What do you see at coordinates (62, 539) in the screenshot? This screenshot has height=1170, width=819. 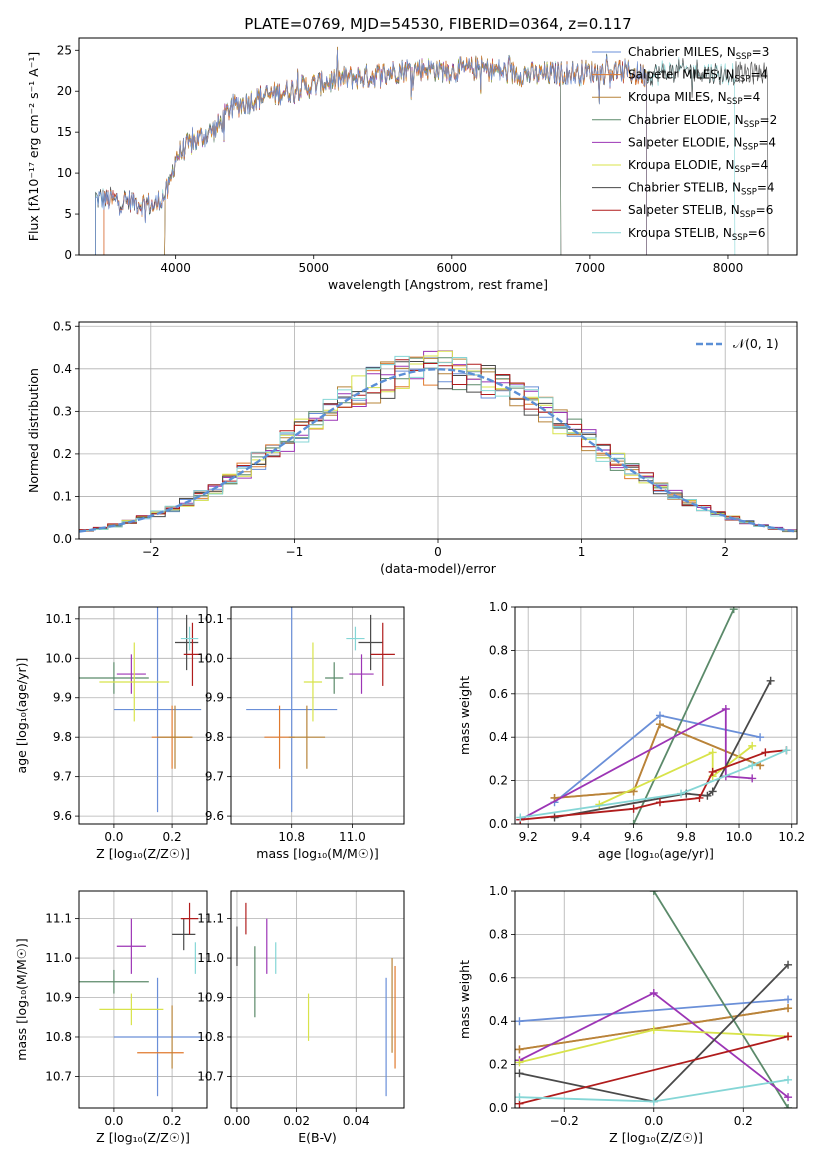 I see `y-tick-label: 0.0` at bounding box center [62, 539].